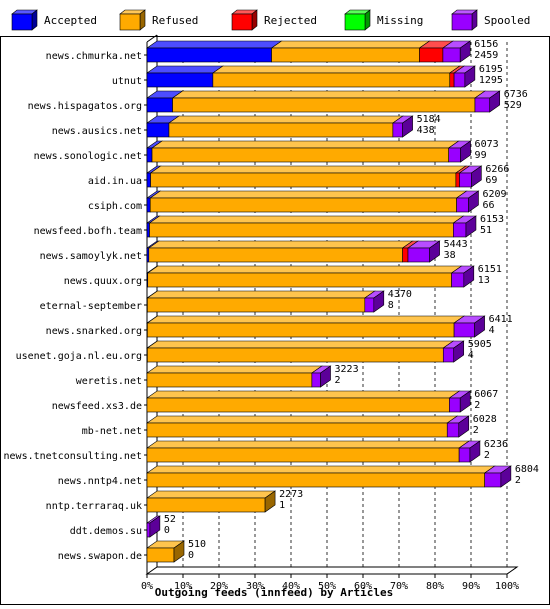 This screenshot has width=550, height=609. I want to click on x-tick-label: 40%, so click(291, 586).